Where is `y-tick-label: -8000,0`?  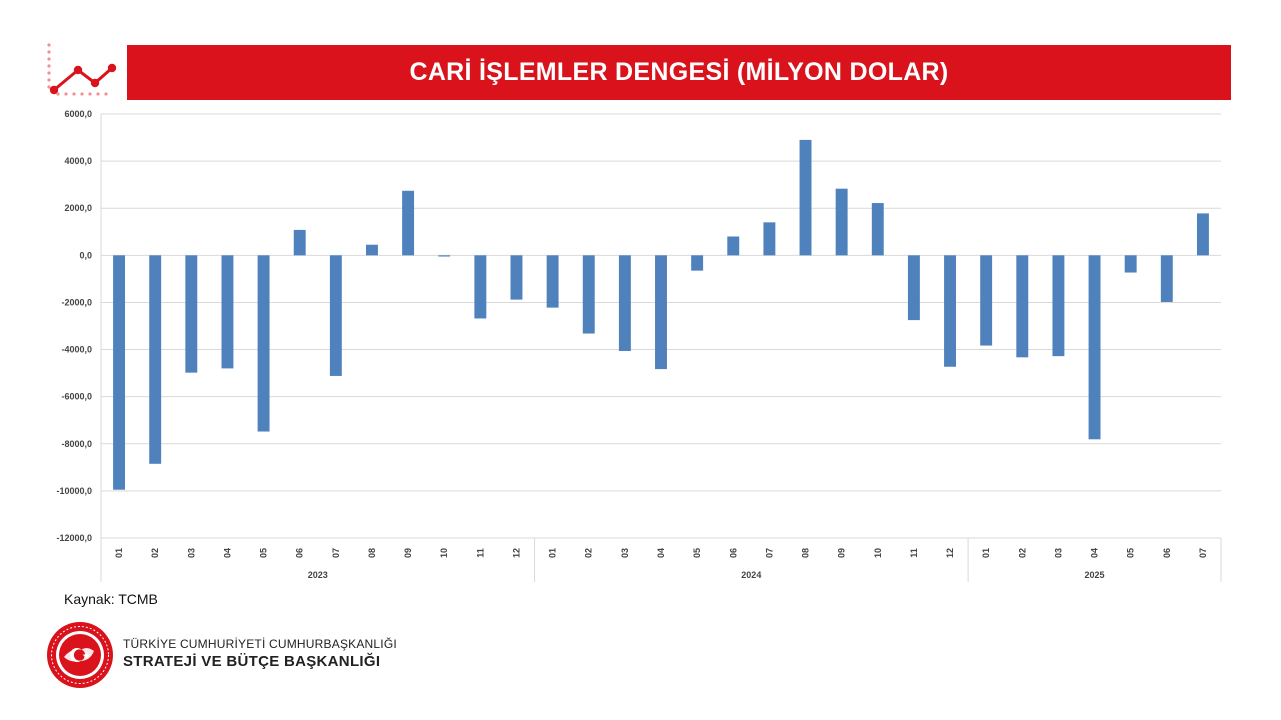
y-tick-label: -8000,0 is located at coordinates (76, 444).